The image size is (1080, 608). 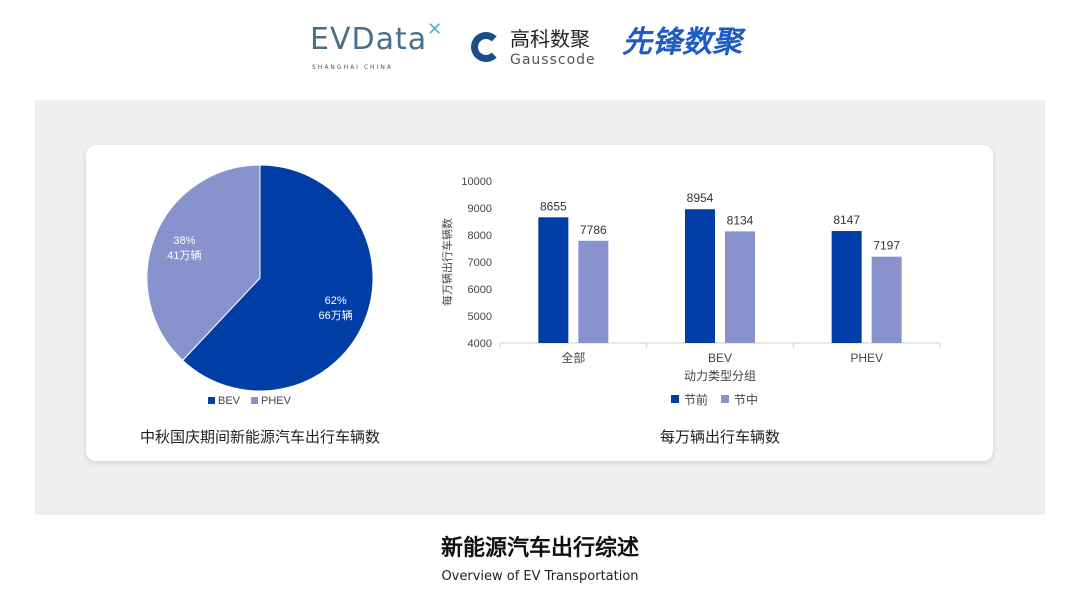 I want to click on bar-data-label: 7197, so click(x=886, y=246).